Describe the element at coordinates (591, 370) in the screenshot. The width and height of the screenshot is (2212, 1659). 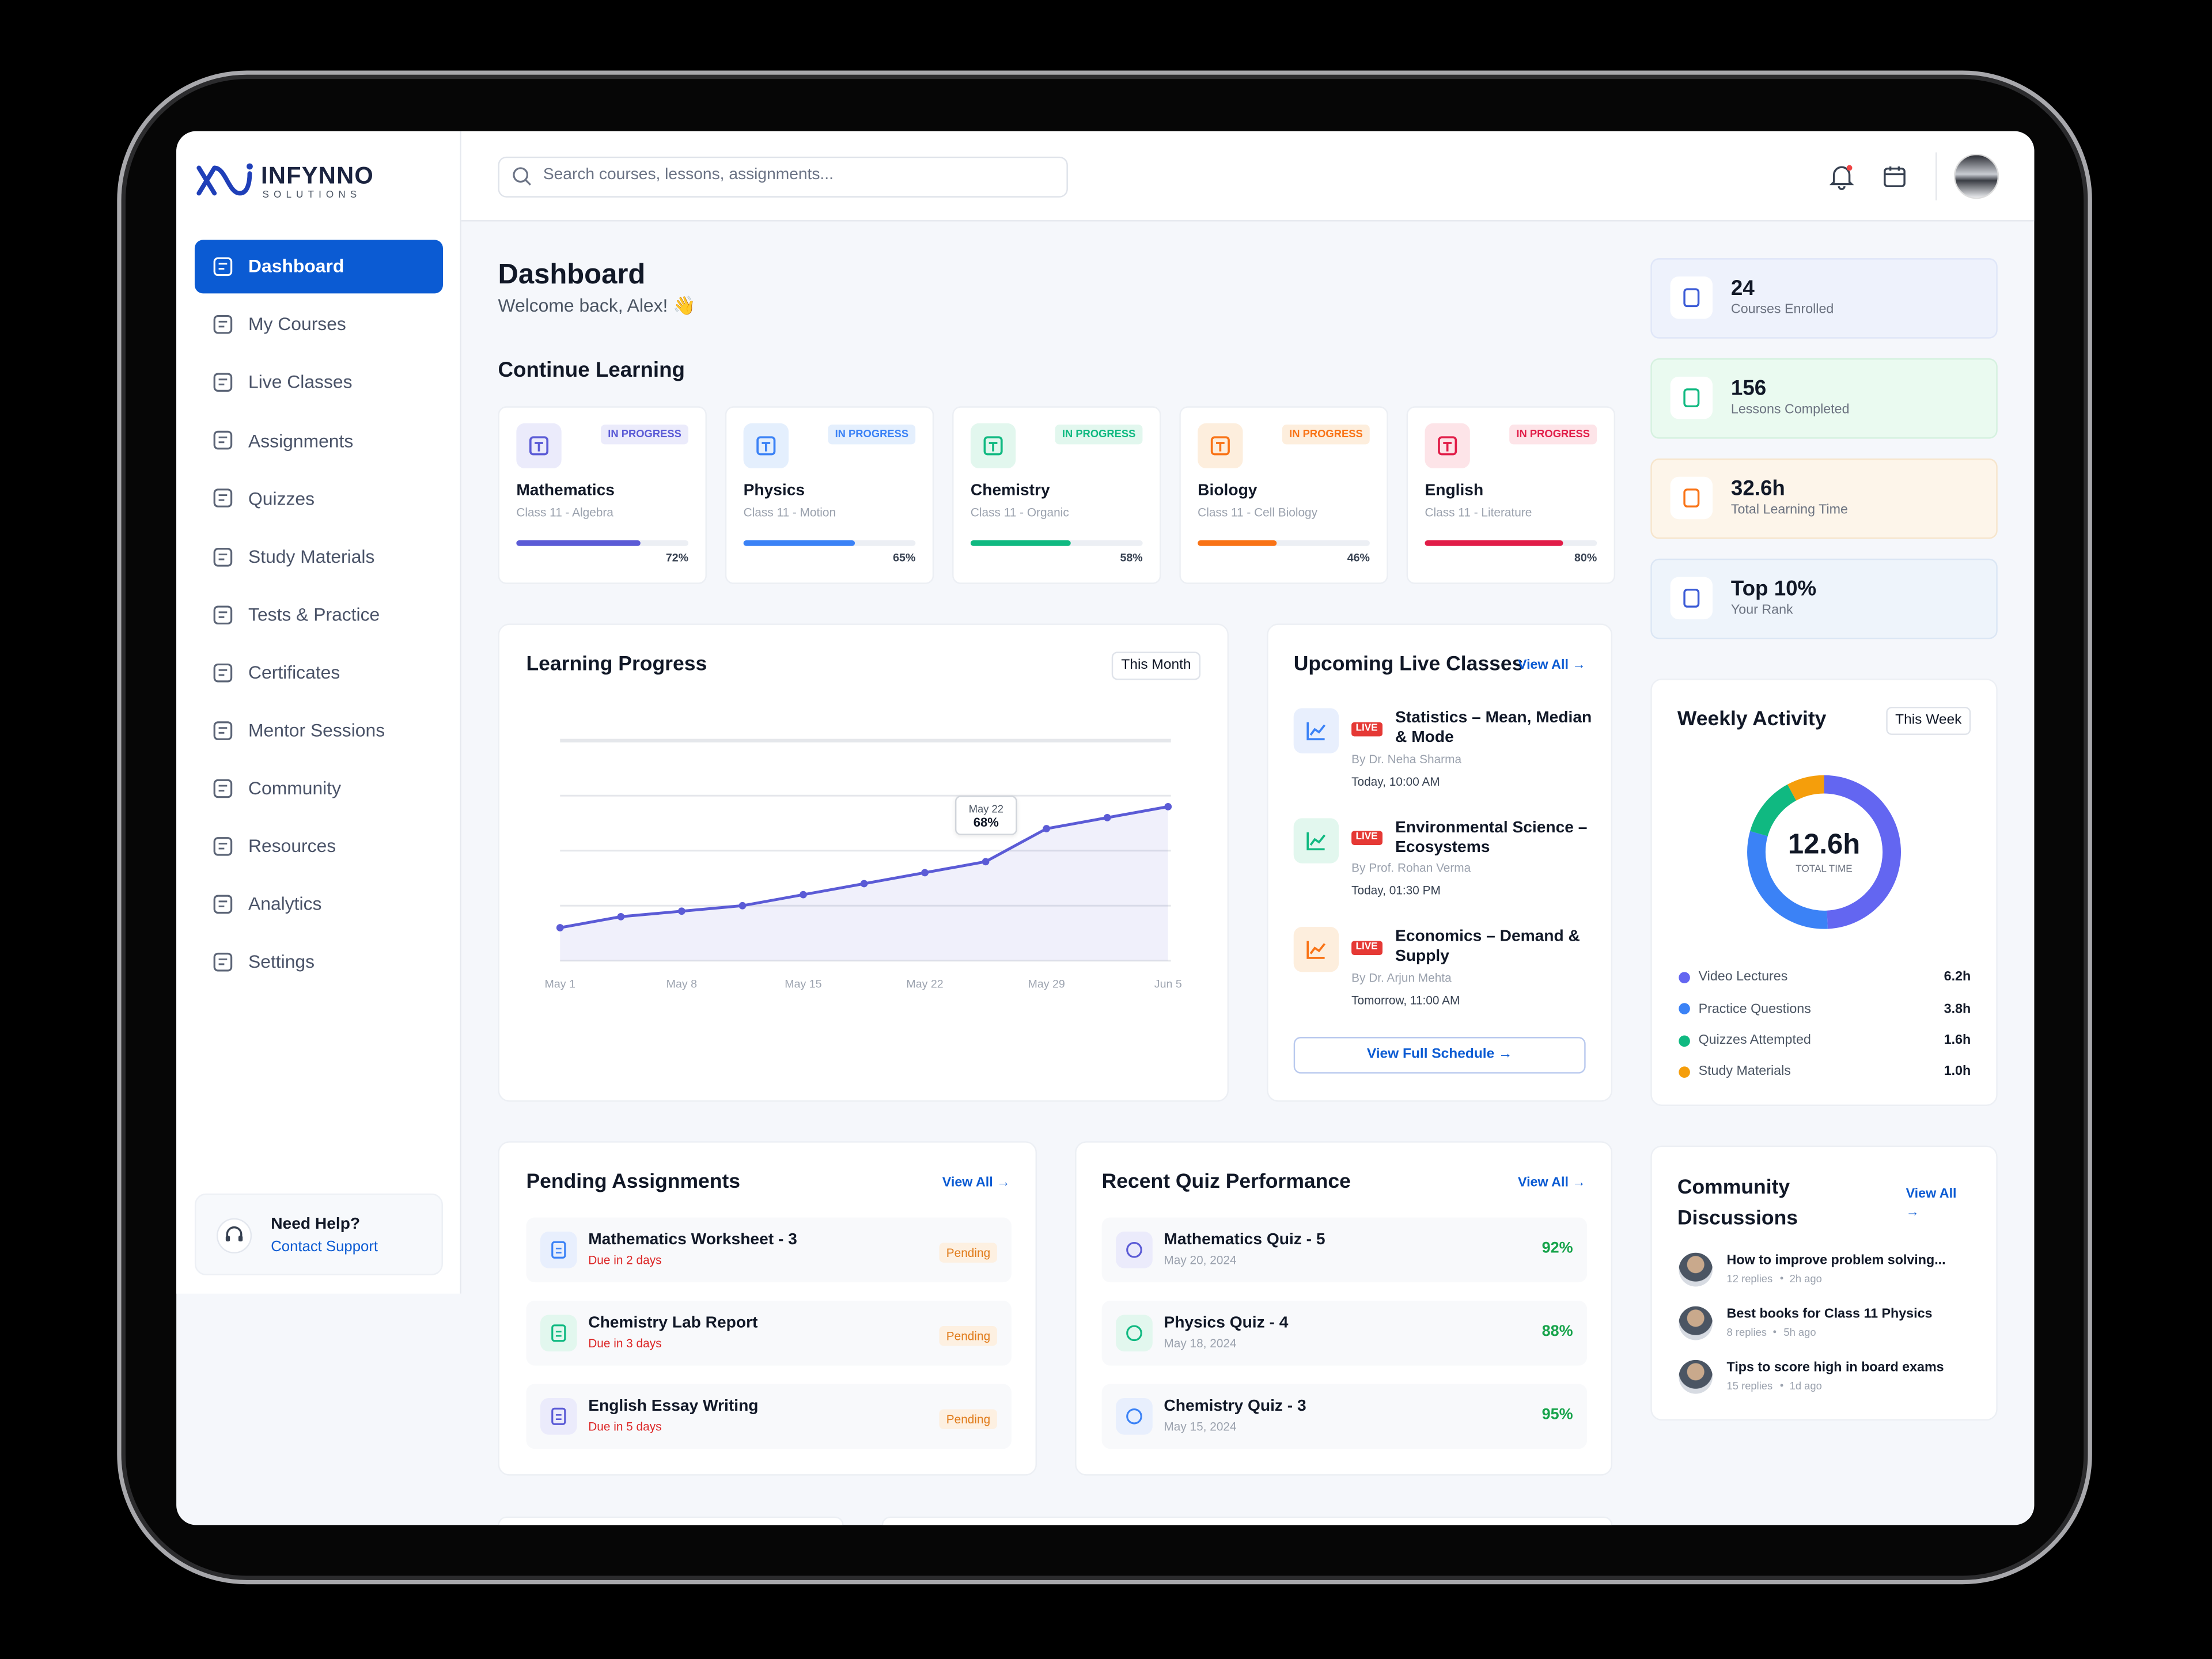
I see `section-title: Continue Learning` at that location.